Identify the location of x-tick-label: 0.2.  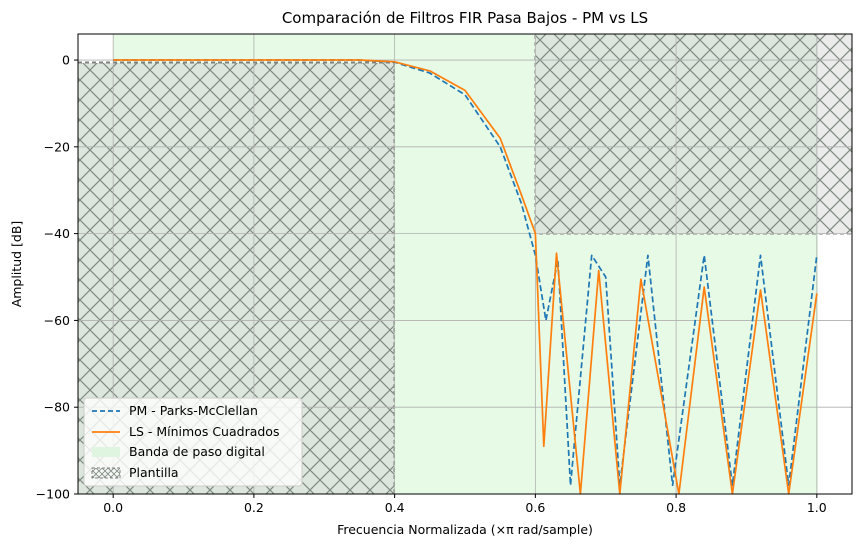
(254, 507).